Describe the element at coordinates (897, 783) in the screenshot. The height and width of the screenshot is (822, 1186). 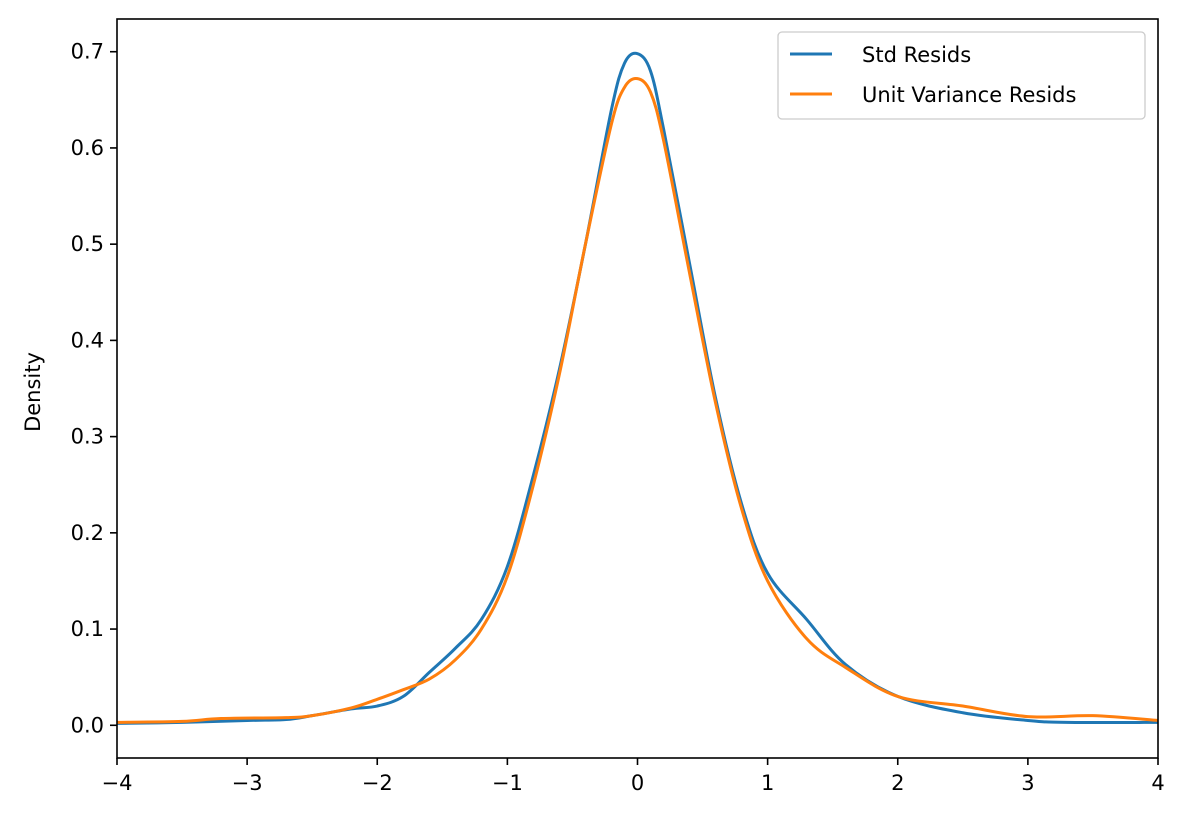
I see `x-tick-label: 2` at that location.